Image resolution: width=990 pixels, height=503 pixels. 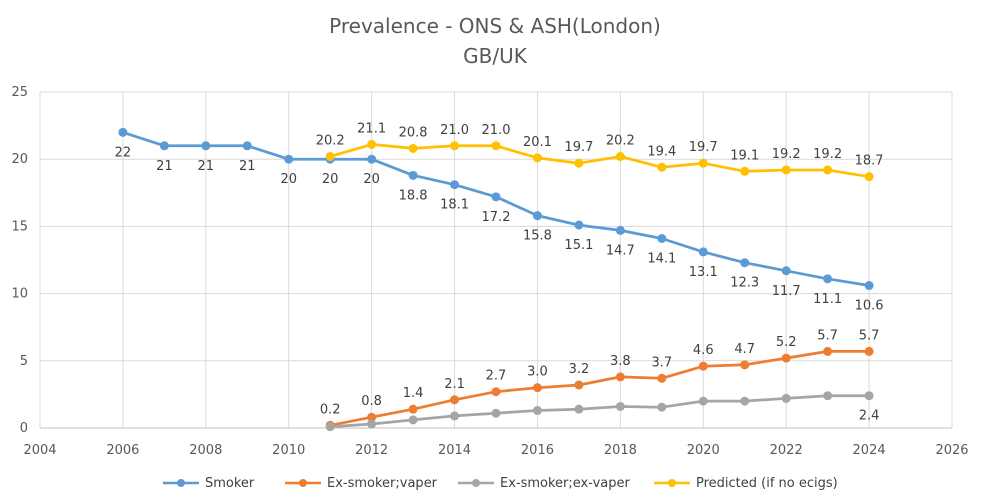 What do you see at coordinates (24, 361) in the screenshot?
I see `y-tick-label: 5` at bounding box center [24, 361].